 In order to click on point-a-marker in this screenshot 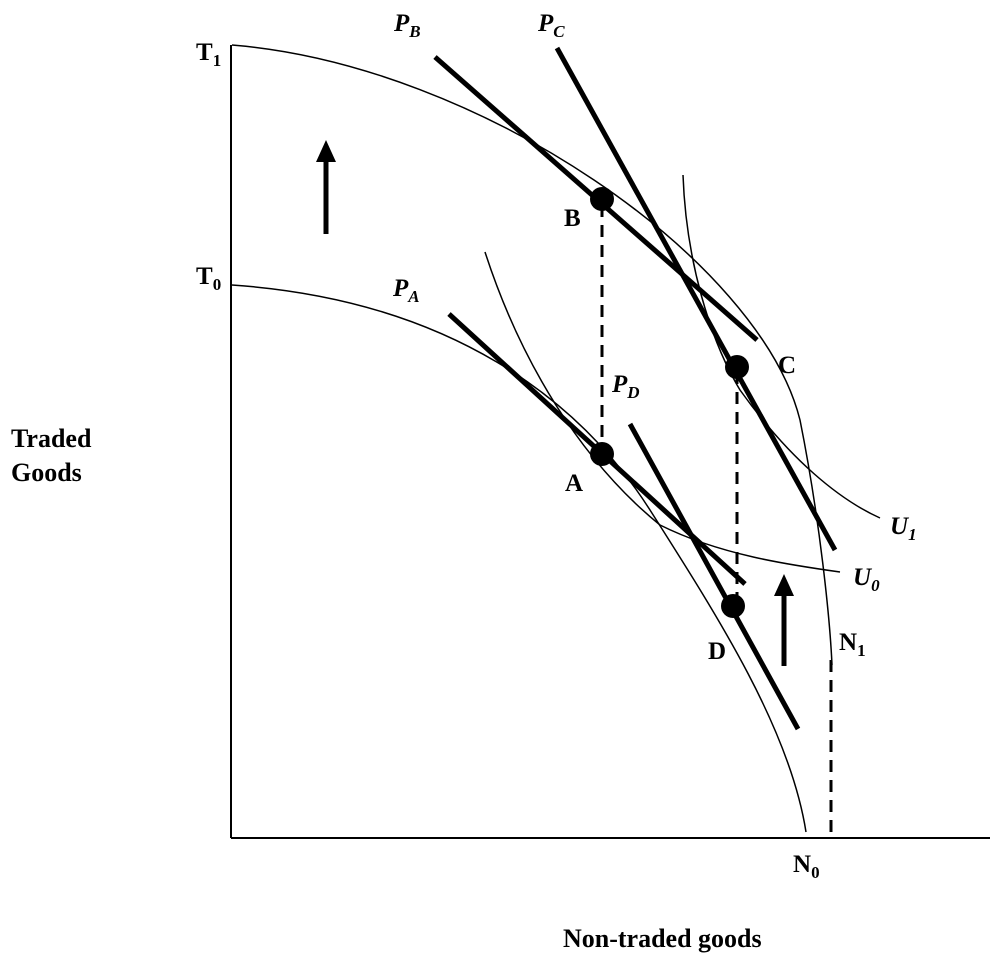, I will do `click(602, 454)`.